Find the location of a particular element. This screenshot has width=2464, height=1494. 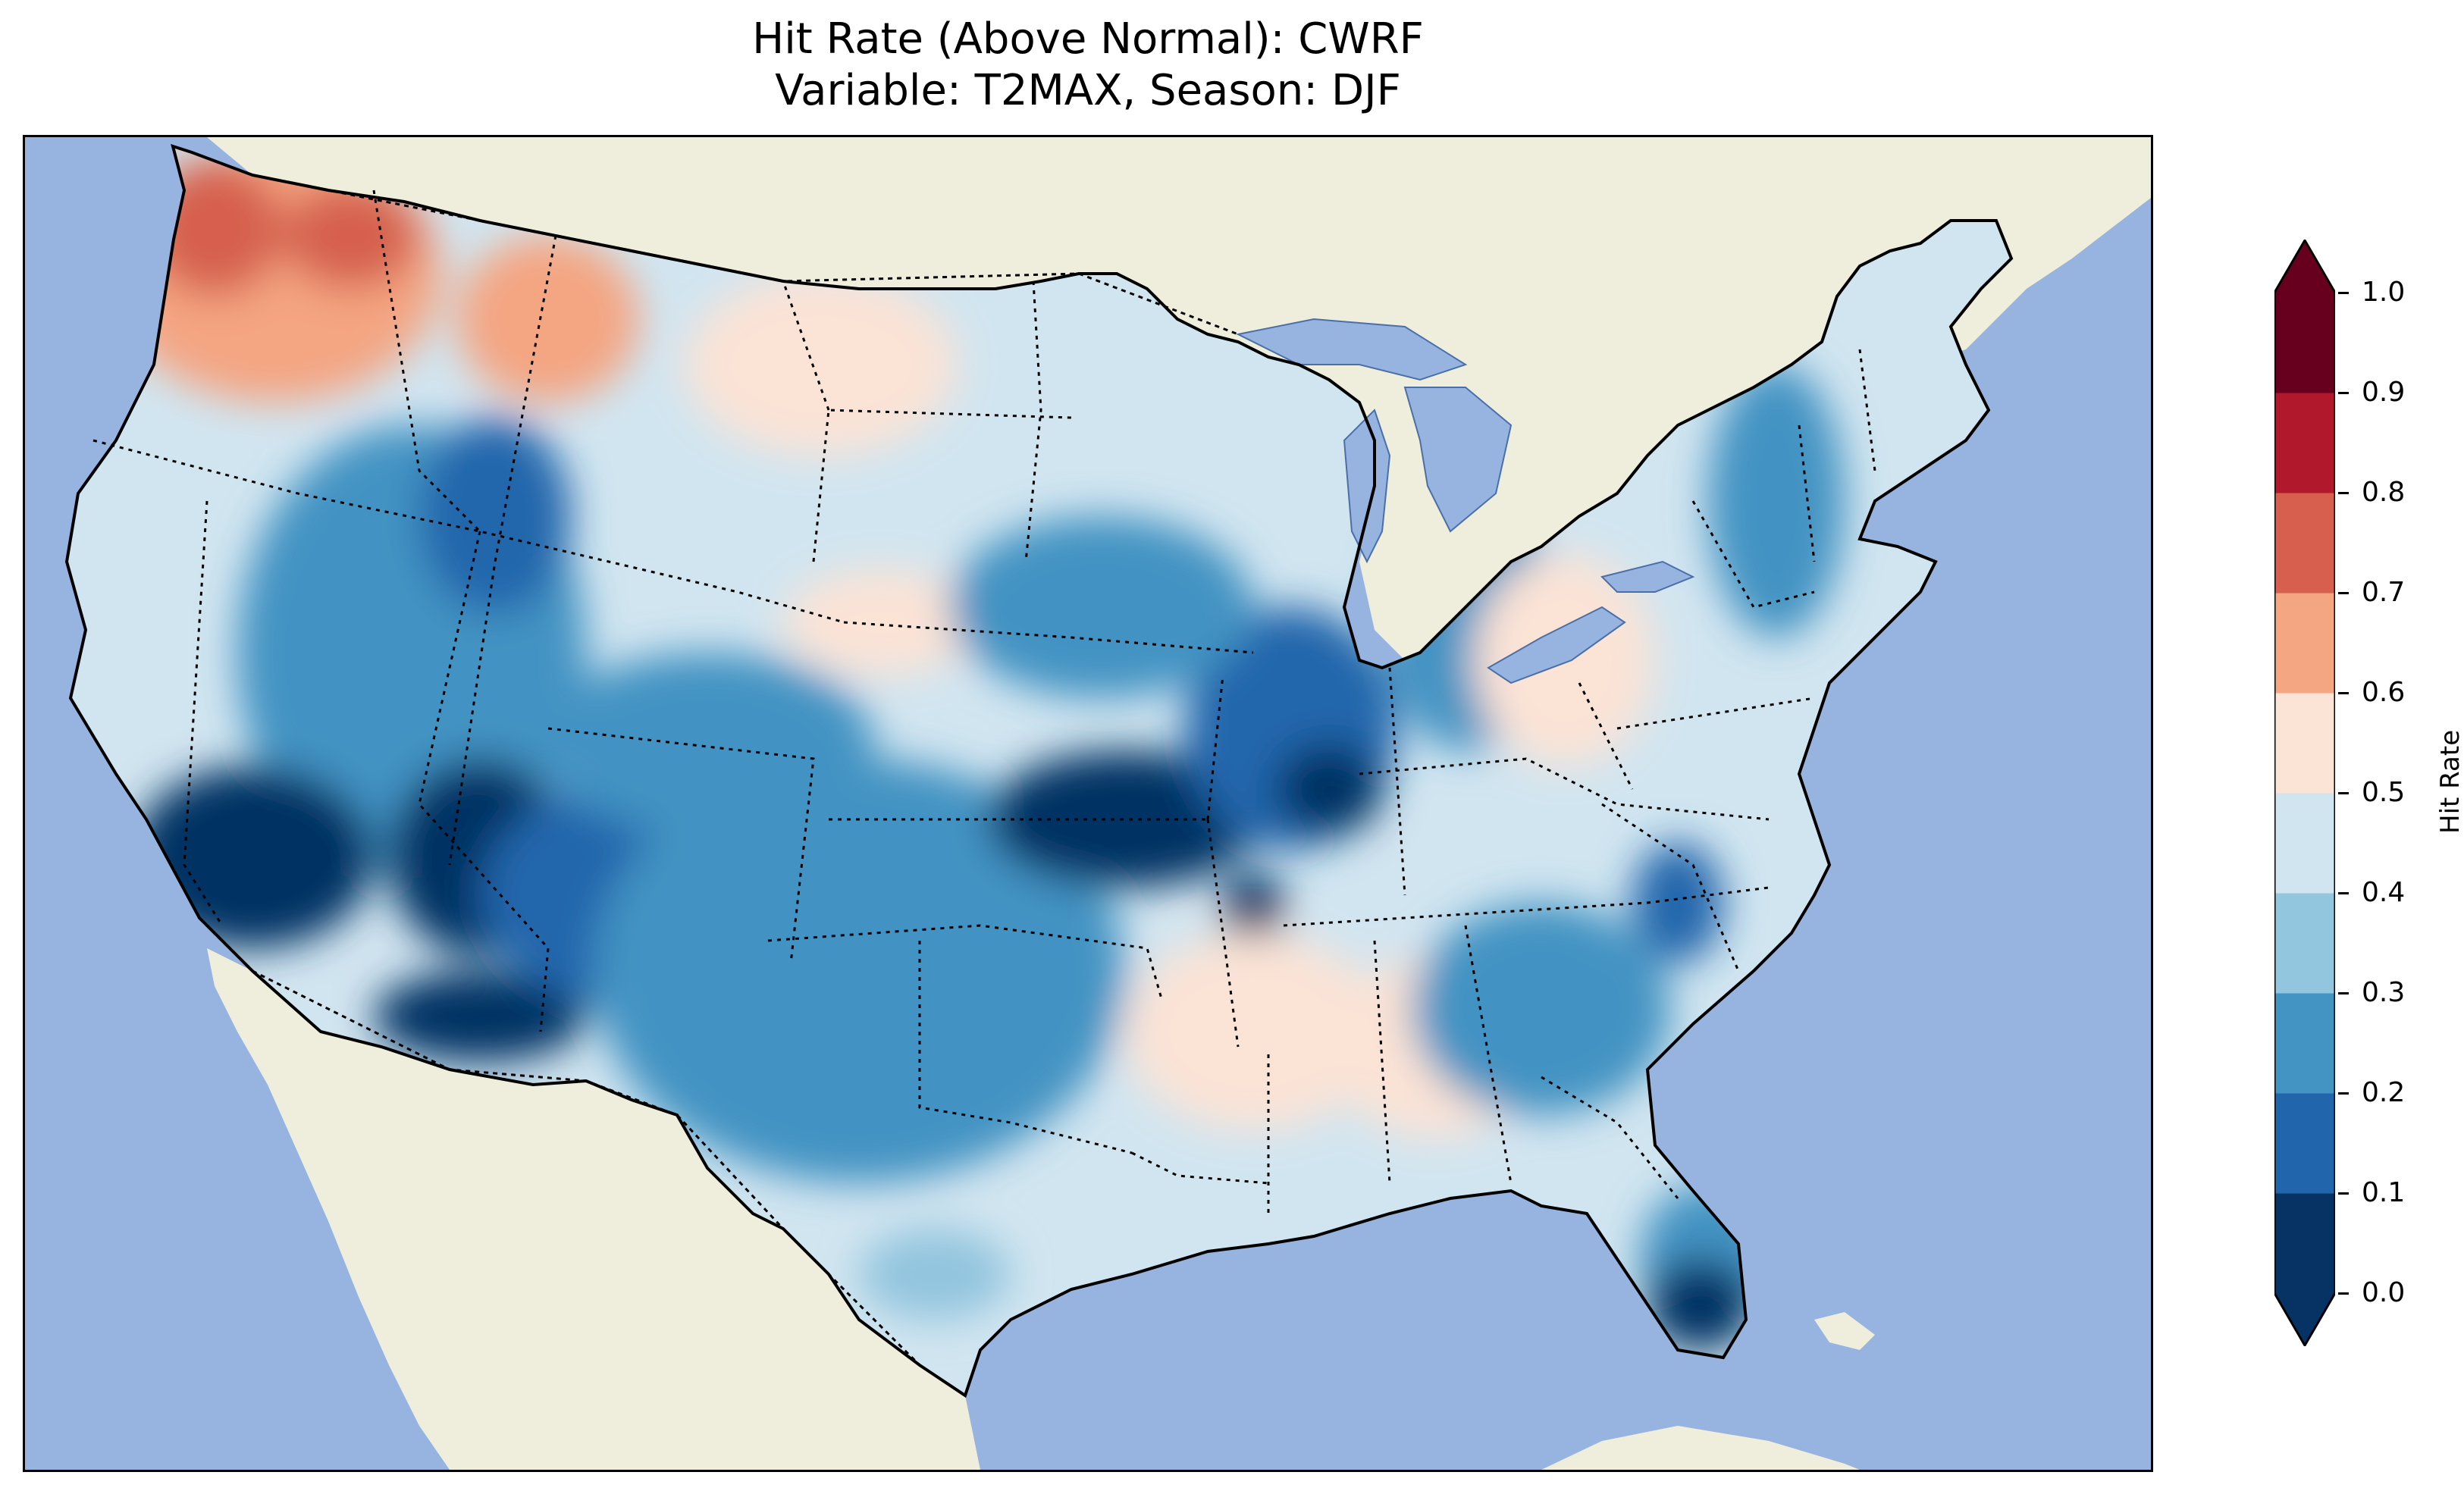

caribbean-landmass is located at coordinates (1701, 1448).